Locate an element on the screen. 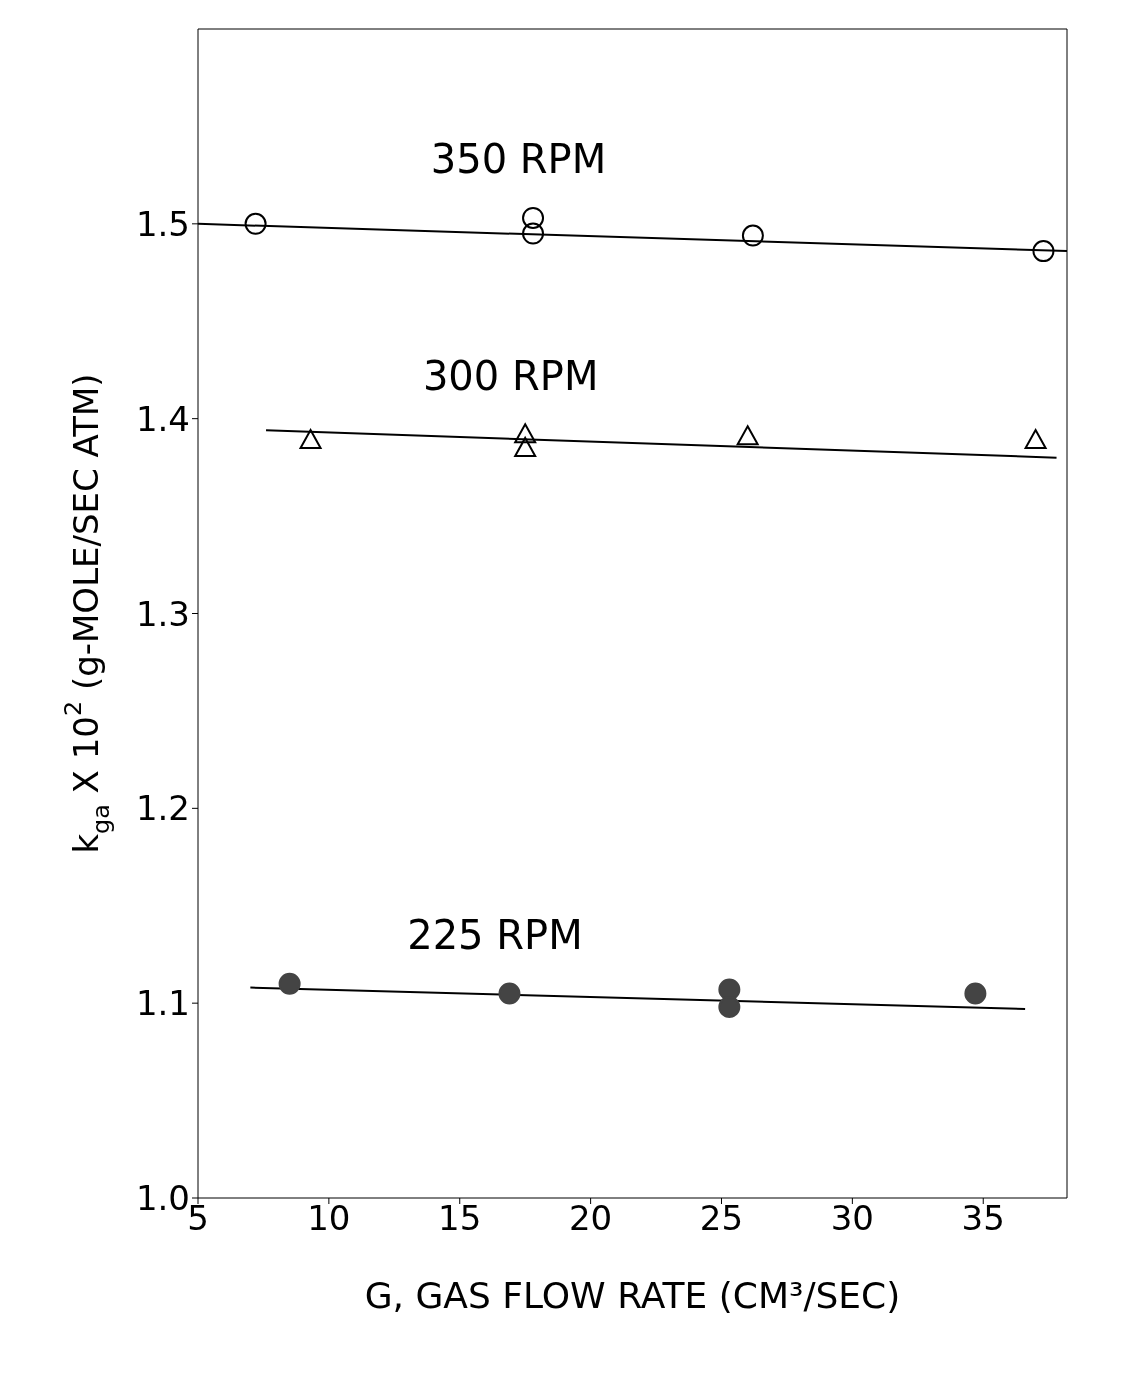 The width and height of the screenshot is (1139, 1389). series-label: 350 RPM is located at coordinates (518, 159).